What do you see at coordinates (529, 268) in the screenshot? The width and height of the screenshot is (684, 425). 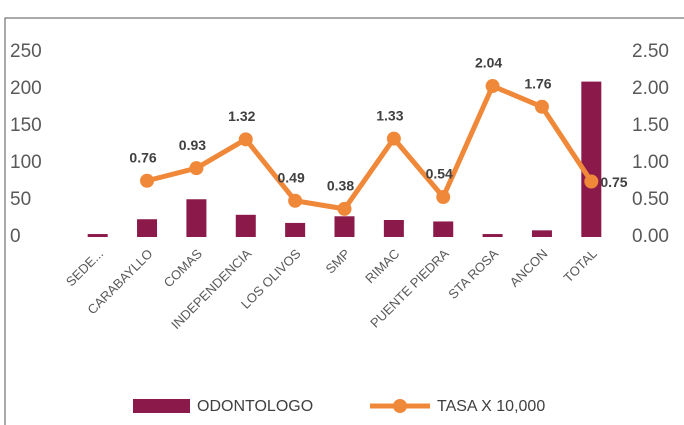 I see `x-tick-label: ANCON` at bounding box center [529, 268].